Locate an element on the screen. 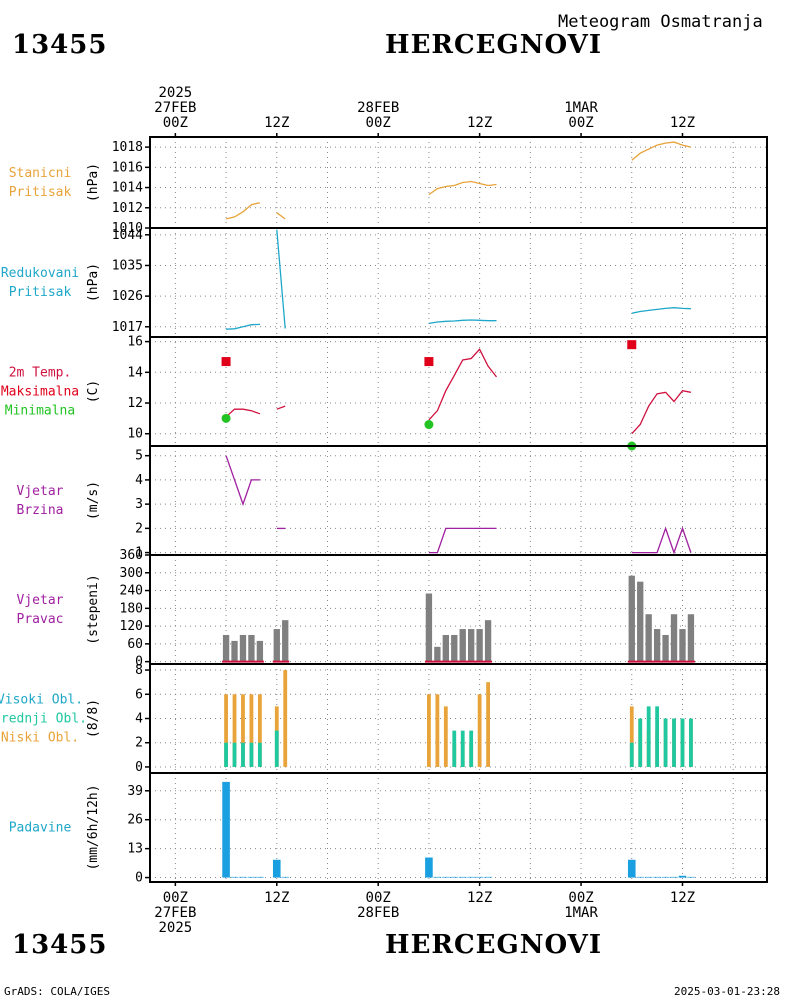 Image resolution: width=800 pixels, height=1000 pixels. y-tick-label: 5 is located at coordinates (139, 456).